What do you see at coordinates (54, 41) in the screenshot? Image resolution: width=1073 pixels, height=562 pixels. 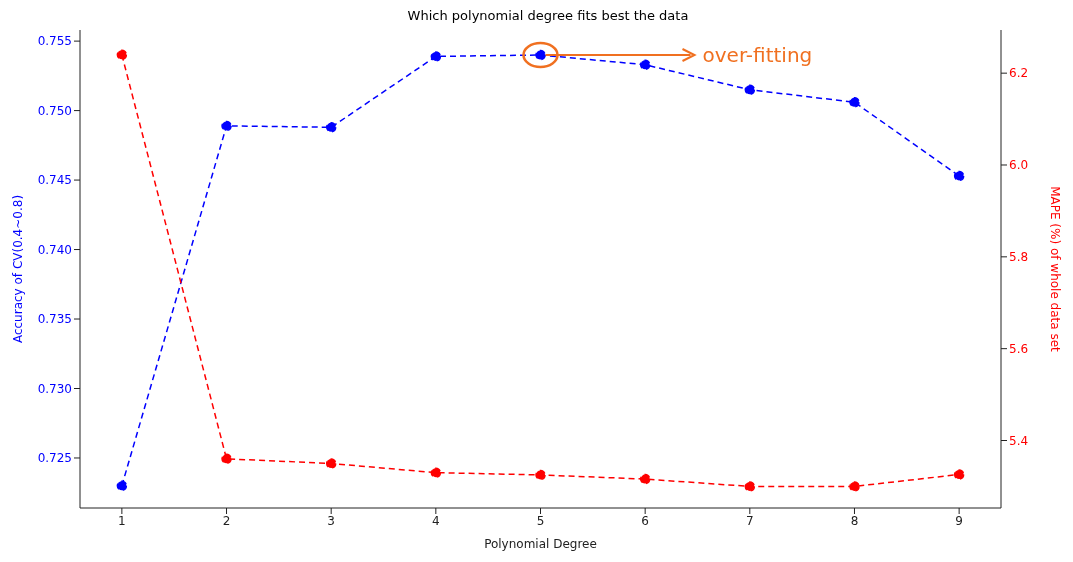 I see `y-tick-label: 0.755` at bounding box center [54, 41].